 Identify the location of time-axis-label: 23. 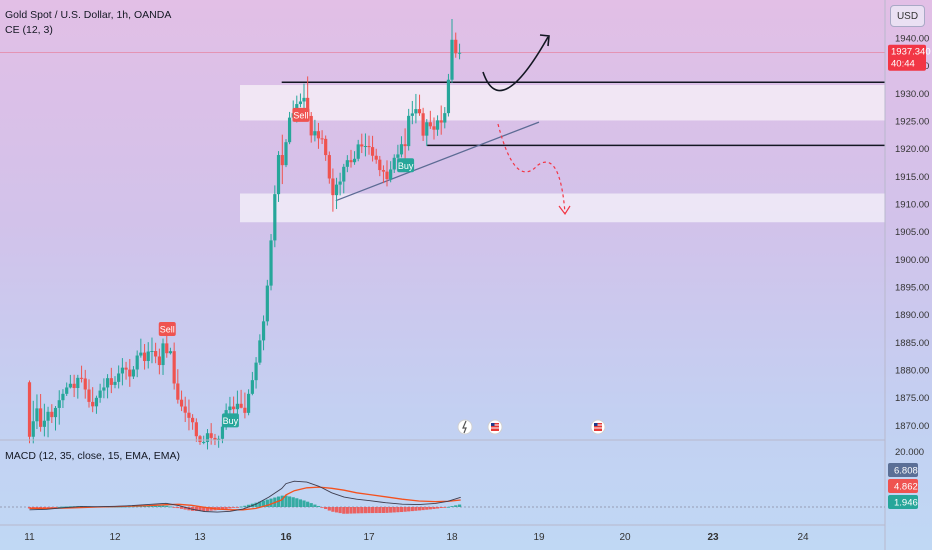
(713, 537).